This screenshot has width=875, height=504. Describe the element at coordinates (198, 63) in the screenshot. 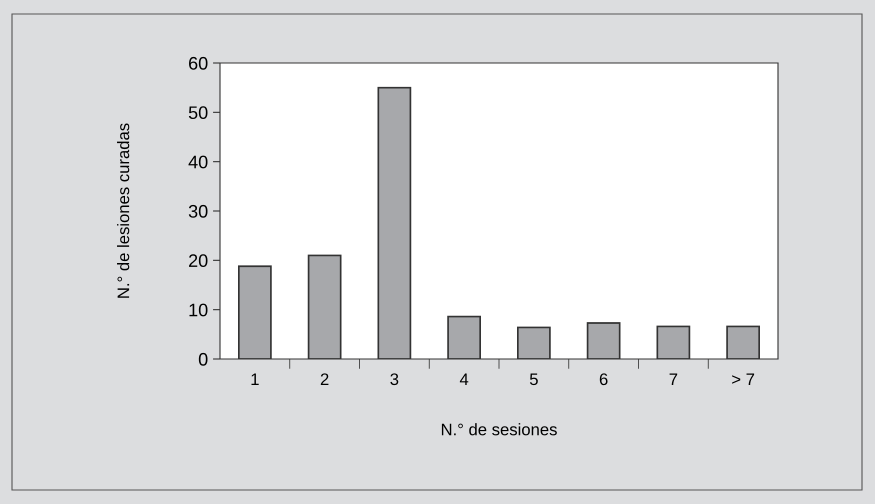

I see `y-tick-label: 60` at that location.